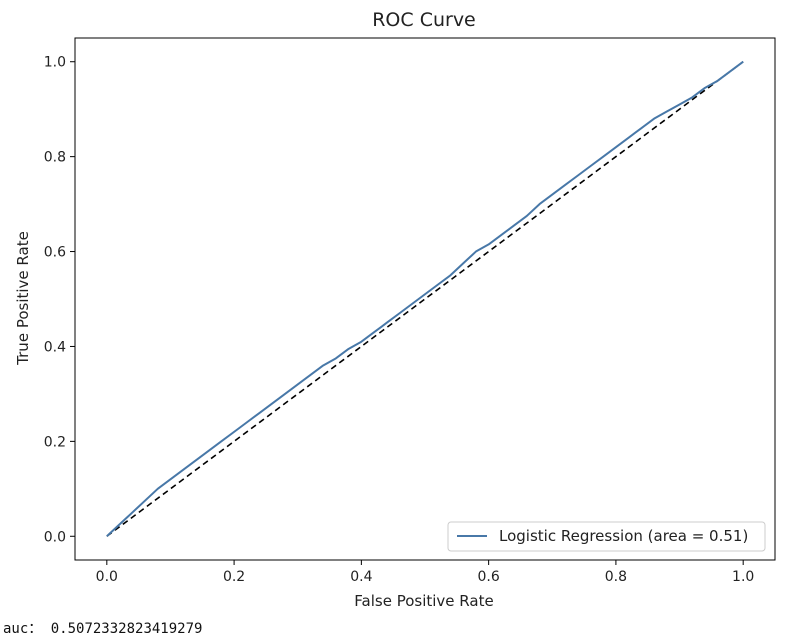 This screenshot has height=644, width=802. What do you see at coordinates (23, 298) in the screenshot?
I see `y-axis-label: True Positive Rate` at bounding box center [23, 298].